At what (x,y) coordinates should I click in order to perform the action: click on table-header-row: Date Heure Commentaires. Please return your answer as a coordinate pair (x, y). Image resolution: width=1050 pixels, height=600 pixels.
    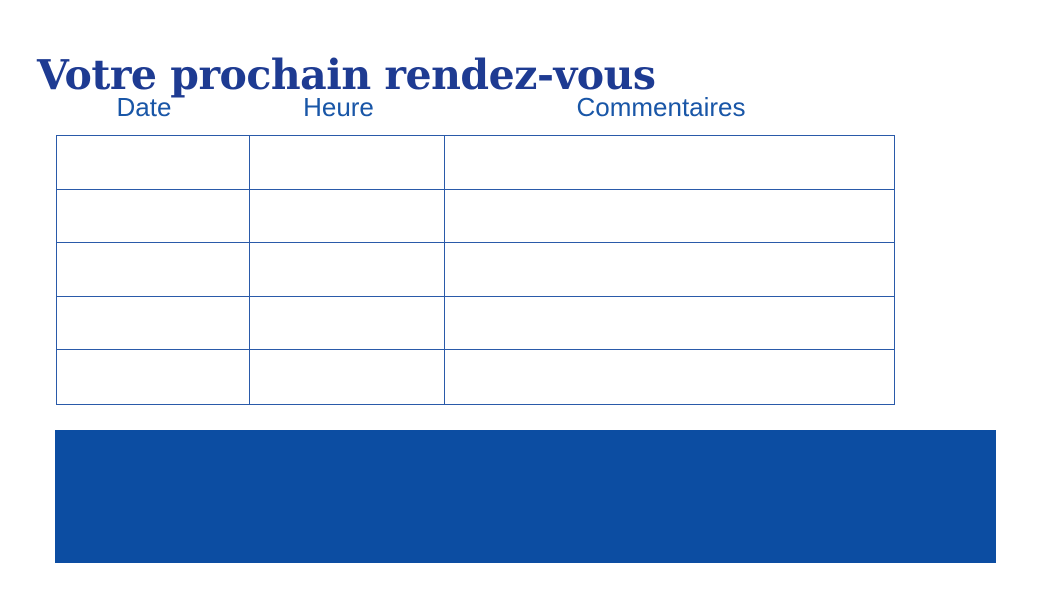
    Looking at the image, I should click on (466, 107).